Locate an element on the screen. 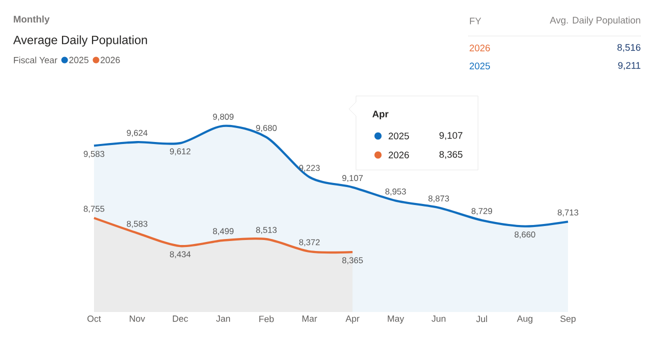 The image size is (655, 350). text: FY is located at coordinates (476, 21).